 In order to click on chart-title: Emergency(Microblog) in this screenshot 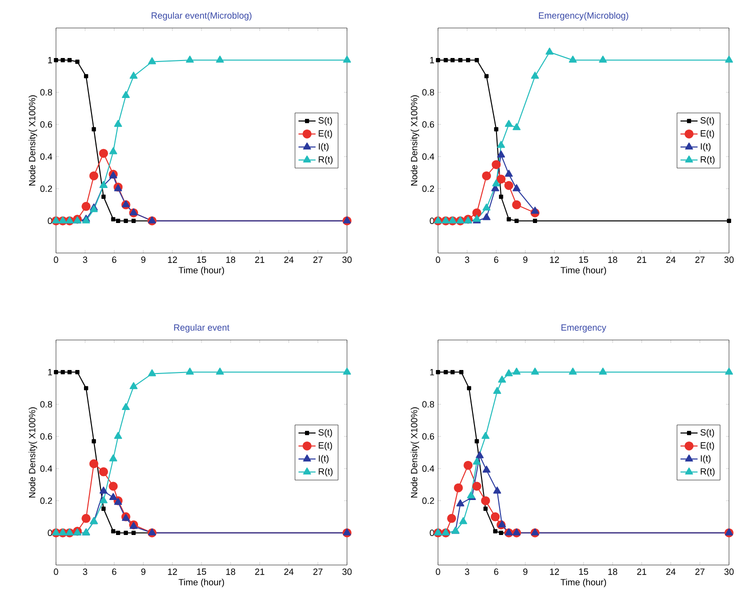, I will do `click(583, 16)`.